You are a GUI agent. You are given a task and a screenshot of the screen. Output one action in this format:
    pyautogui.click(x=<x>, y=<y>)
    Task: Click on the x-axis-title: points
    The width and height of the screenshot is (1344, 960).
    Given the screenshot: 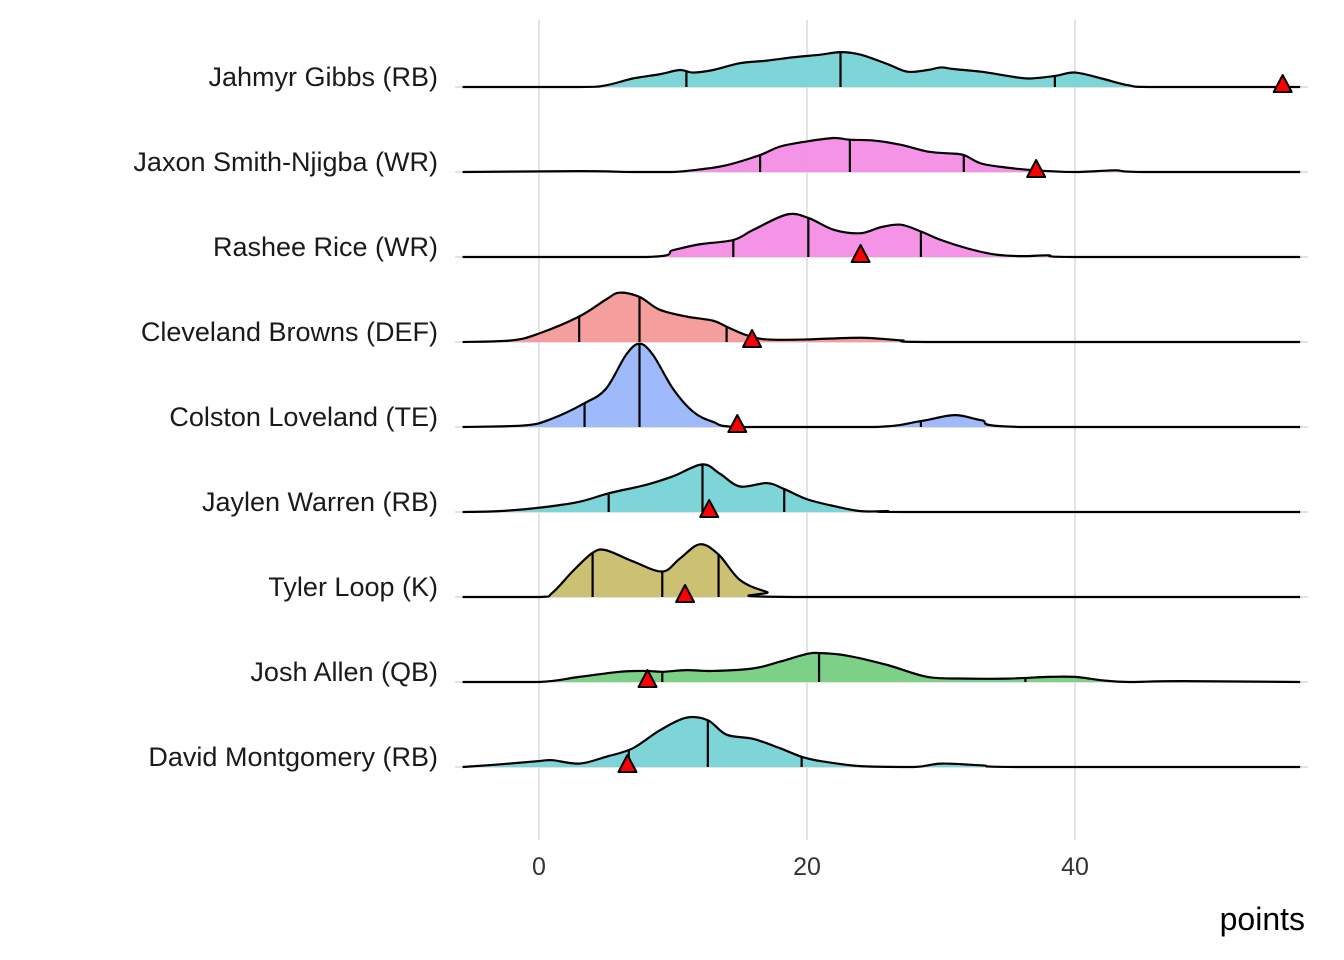 What is the action you would take?
    pyautogui.click(x=1262, y=919)
    